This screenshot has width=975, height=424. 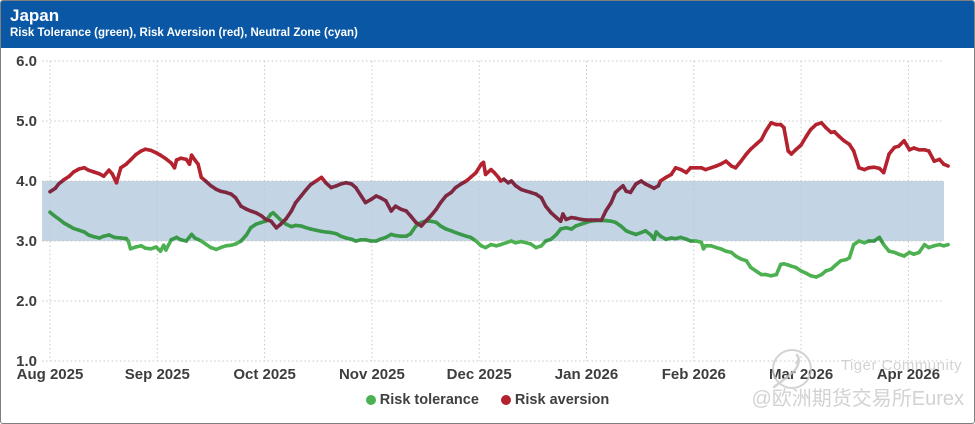 I want to click on svg-text: Dec 2025, so click(x=479, y=374).